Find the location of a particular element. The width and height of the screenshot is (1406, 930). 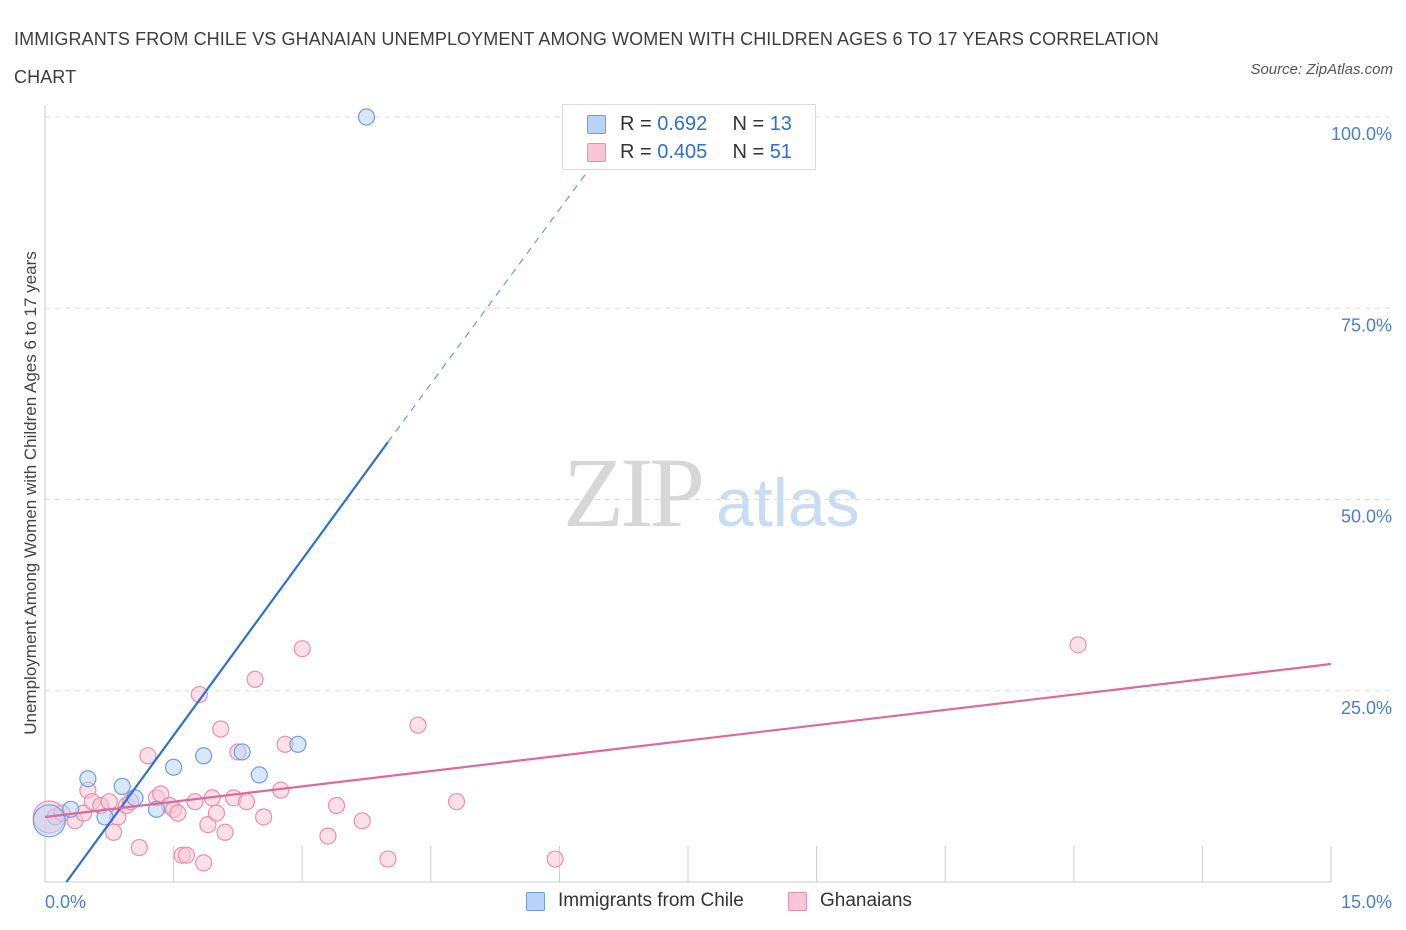

x-tick-label: 0.0% is located at coordinates (65, 902).